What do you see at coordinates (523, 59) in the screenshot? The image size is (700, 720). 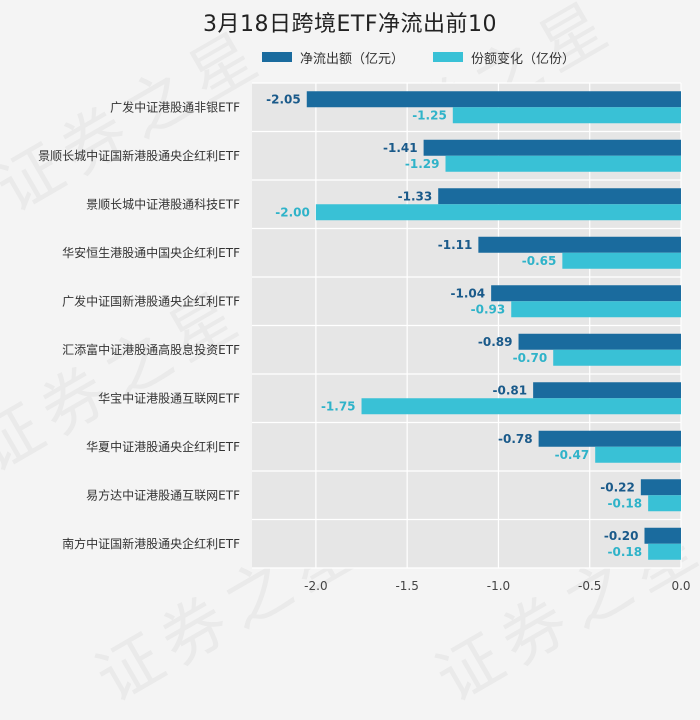 I see `legend-label-share-change: 份额变化（亿份）` at bounding box center [523, 59].